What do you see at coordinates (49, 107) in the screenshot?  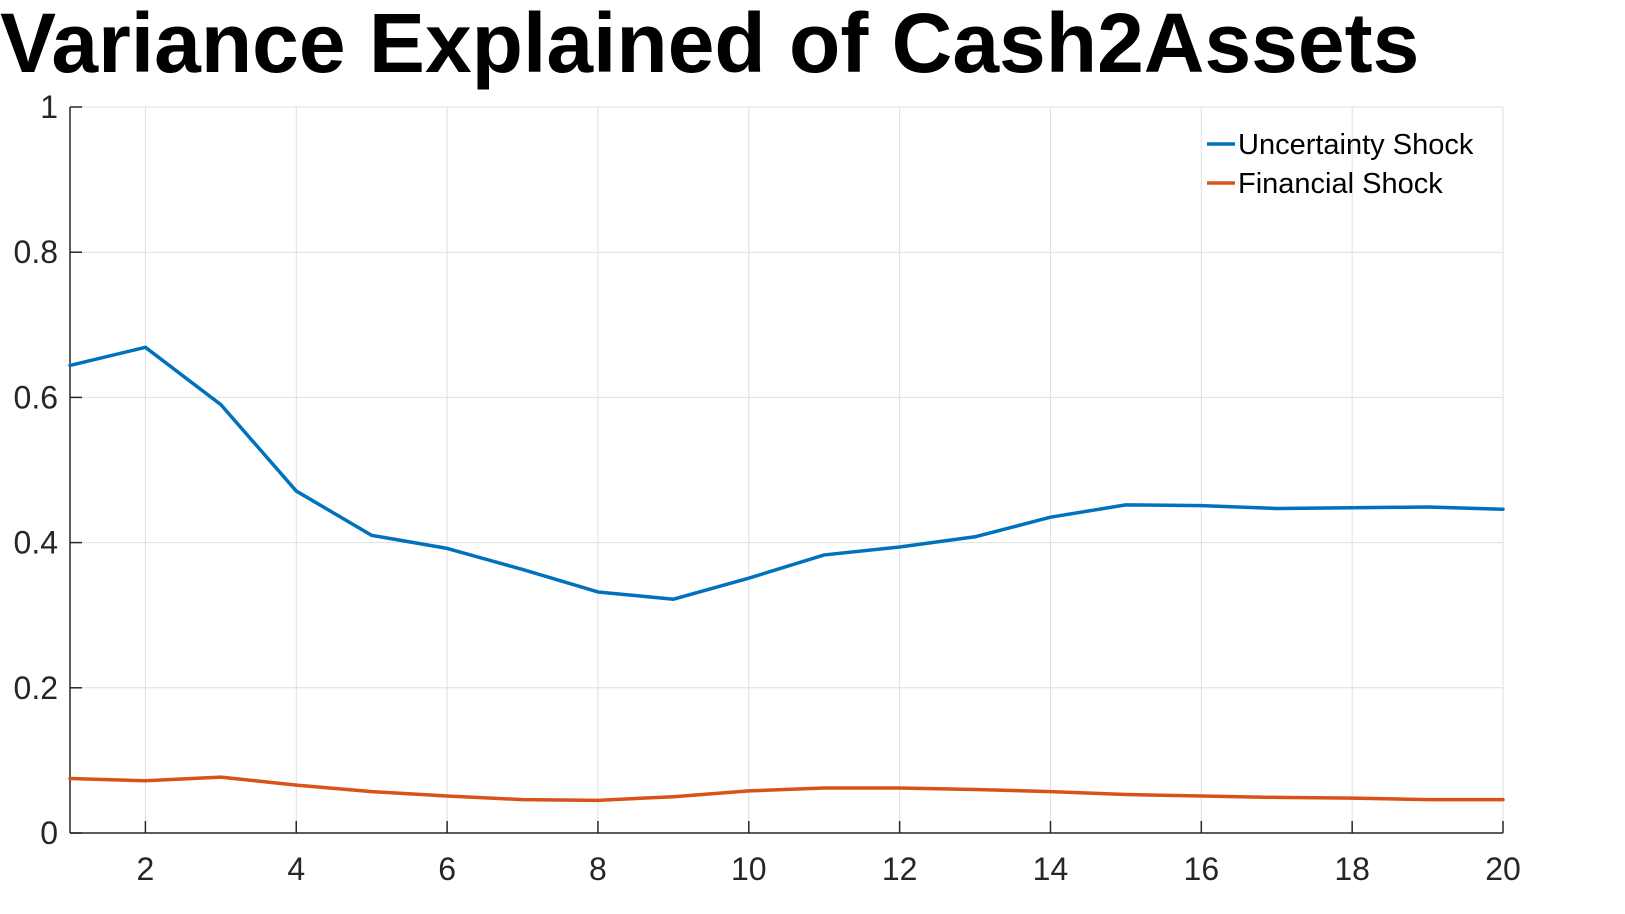 I see `y-tick-label: 1` at bounding box center [49, 107].